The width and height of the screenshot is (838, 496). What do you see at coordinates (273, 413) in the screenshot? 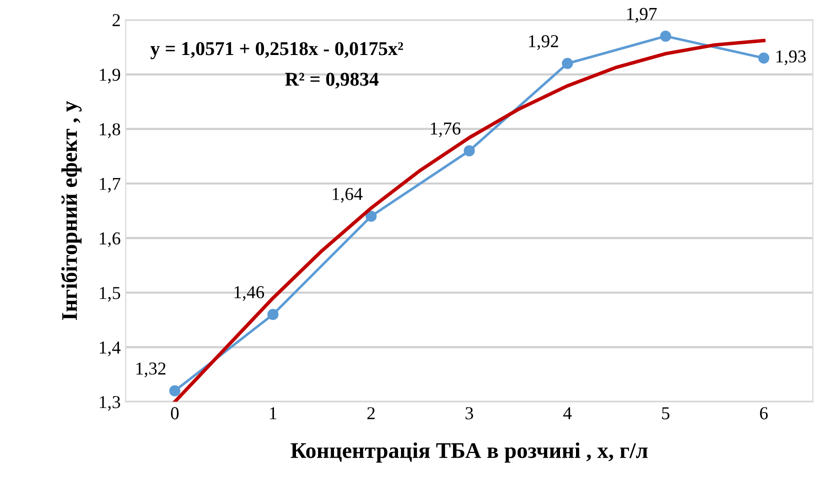
I see `x-tick-label: 1` at bounding box center [273, 413].